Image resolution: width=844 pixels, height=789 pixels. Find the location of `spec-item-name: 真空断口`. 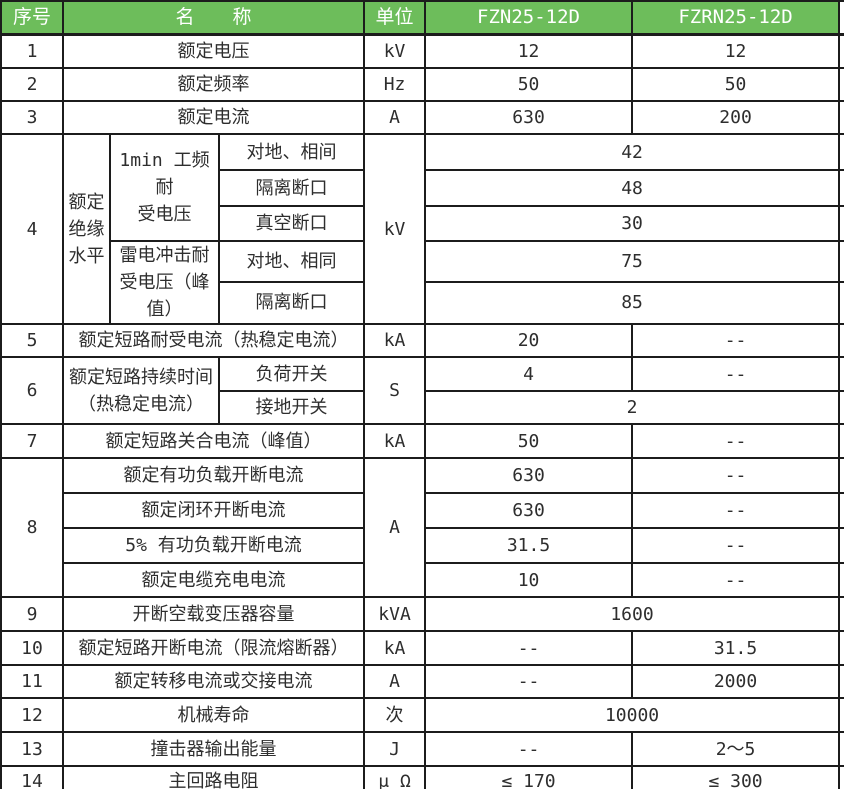

spec-item-name: 真空断口 is located at coordinates (291, 223).